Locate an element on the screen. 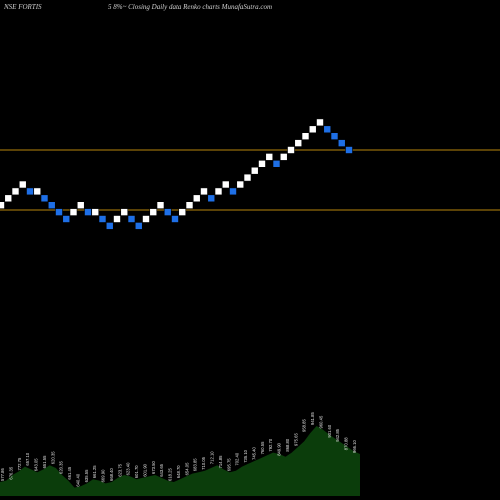 The height and width of the screenshot is (500, 500). volume-value-label: 772.75 is located at coordinates (19, 463).